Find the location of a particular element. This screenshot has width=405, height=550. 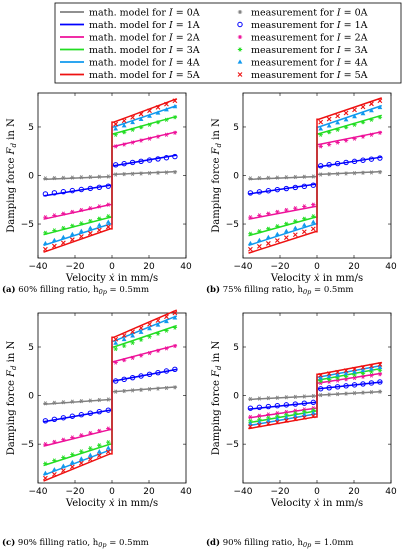

legend-text: math. model for is located at coordinates (129, 50).